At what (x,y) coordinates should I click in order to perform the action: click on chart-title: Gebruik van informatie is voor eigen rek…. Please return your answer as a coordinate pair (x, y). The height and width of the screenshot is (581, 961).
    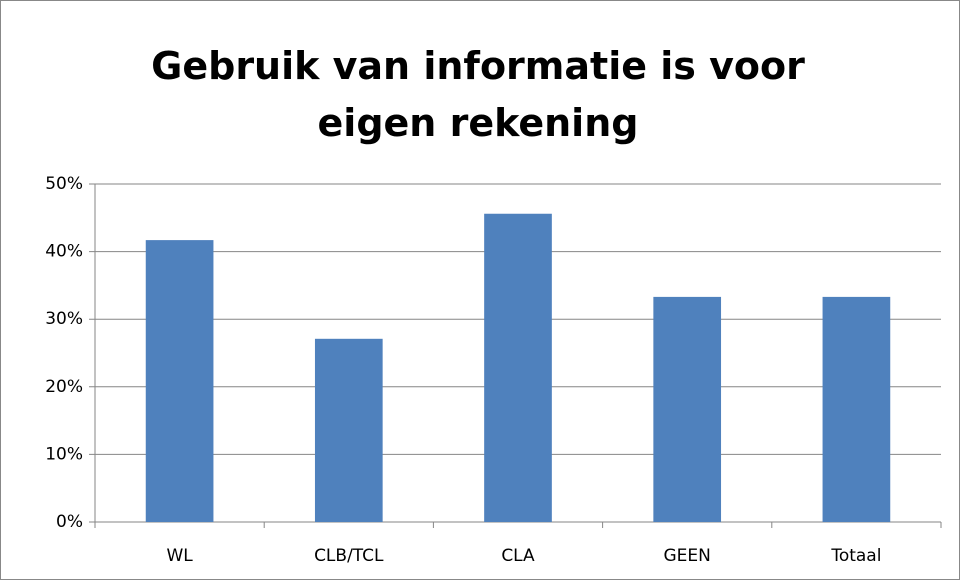
    Looking at the image, I should click on (478, 94).